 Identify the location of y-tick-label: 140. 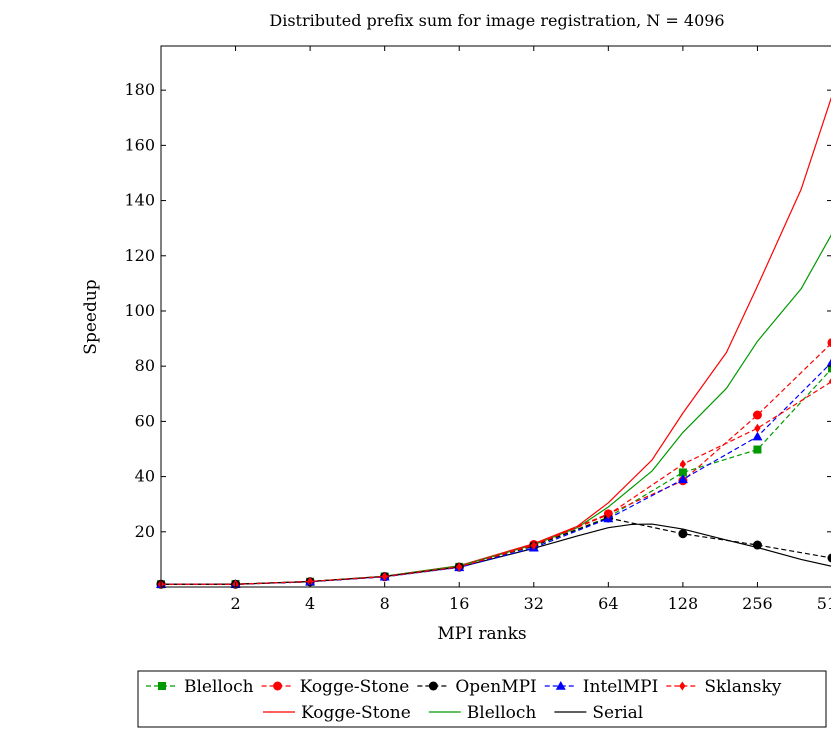
(139, 200).